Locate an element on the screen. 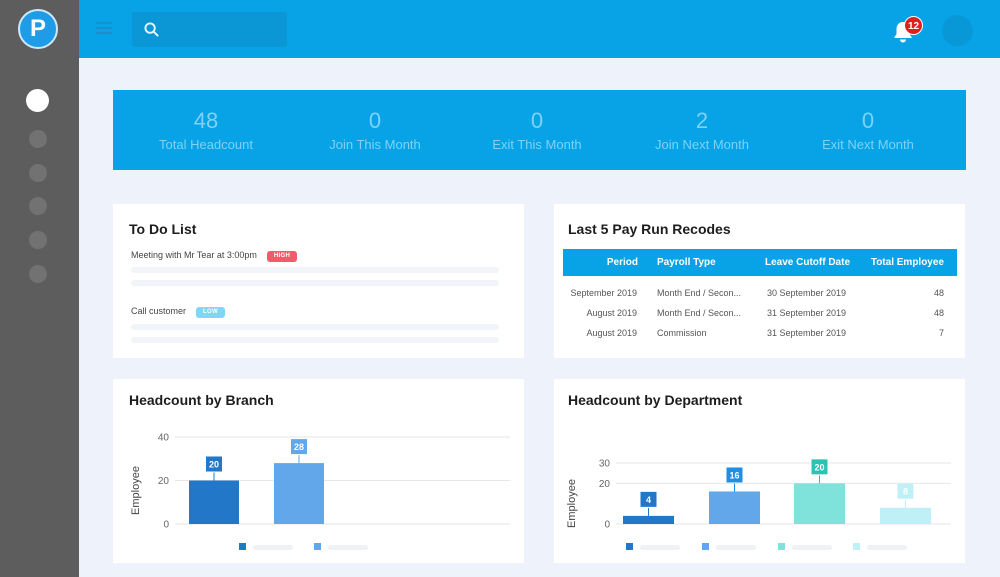  data-label: 20 is located at coordinates (214, 465).